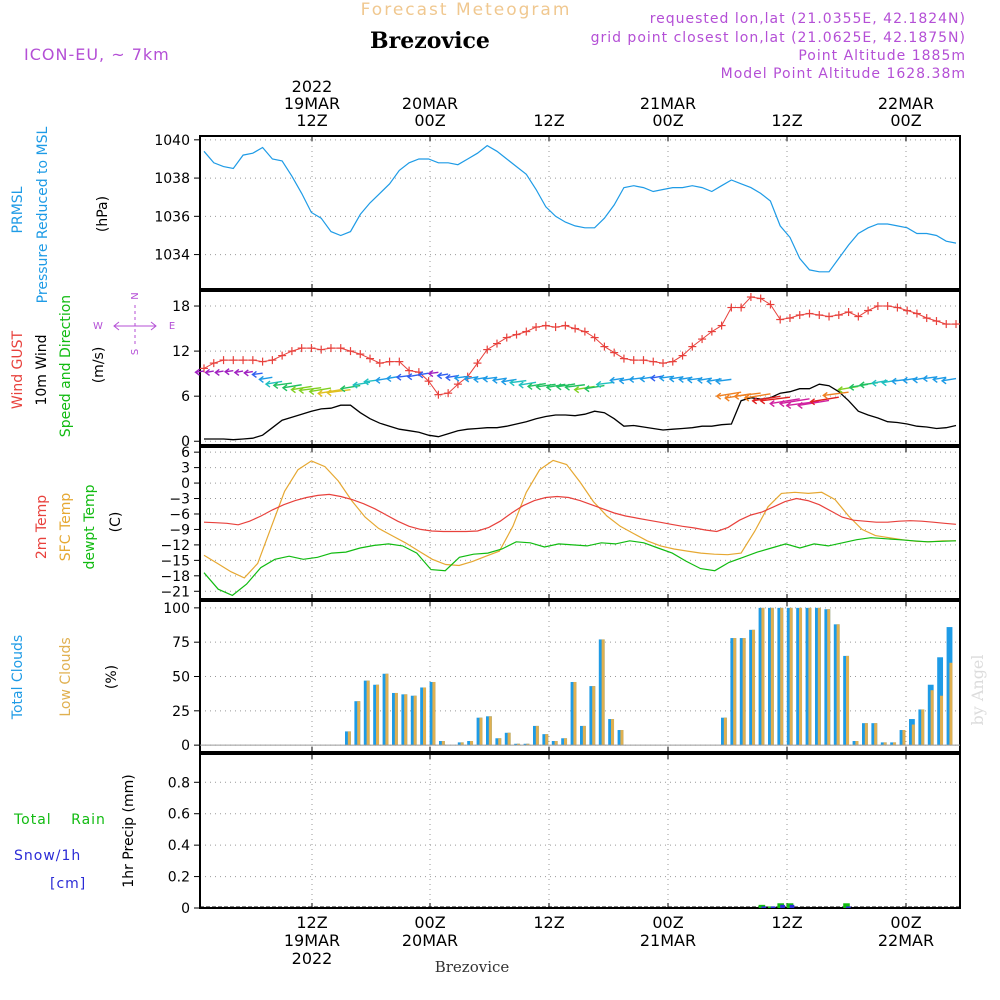 The width and height of the screenshot is (1000, 1000). I want to click on compass-arrows-icon, so click(135, 326).